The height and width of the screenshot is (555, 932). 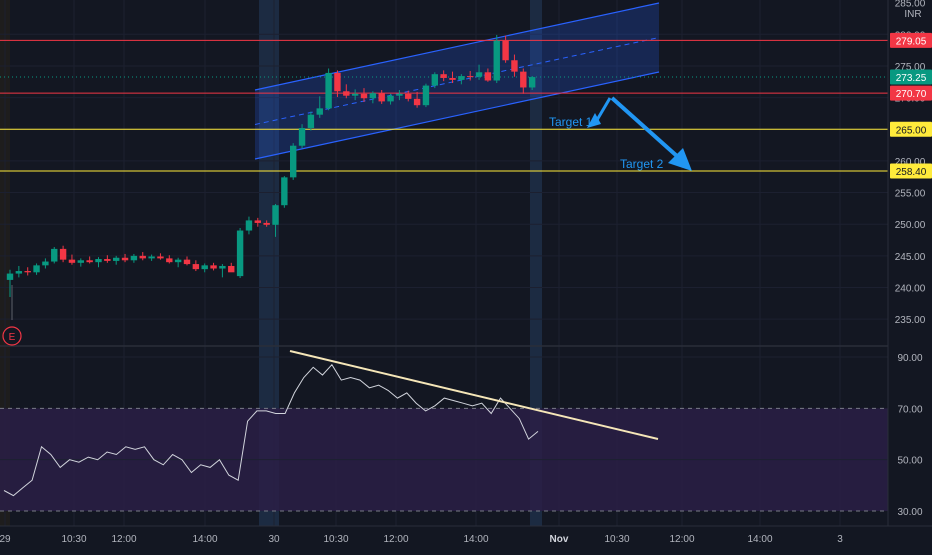 I want to click on channel-mid-line, so click(x=457, y=81).